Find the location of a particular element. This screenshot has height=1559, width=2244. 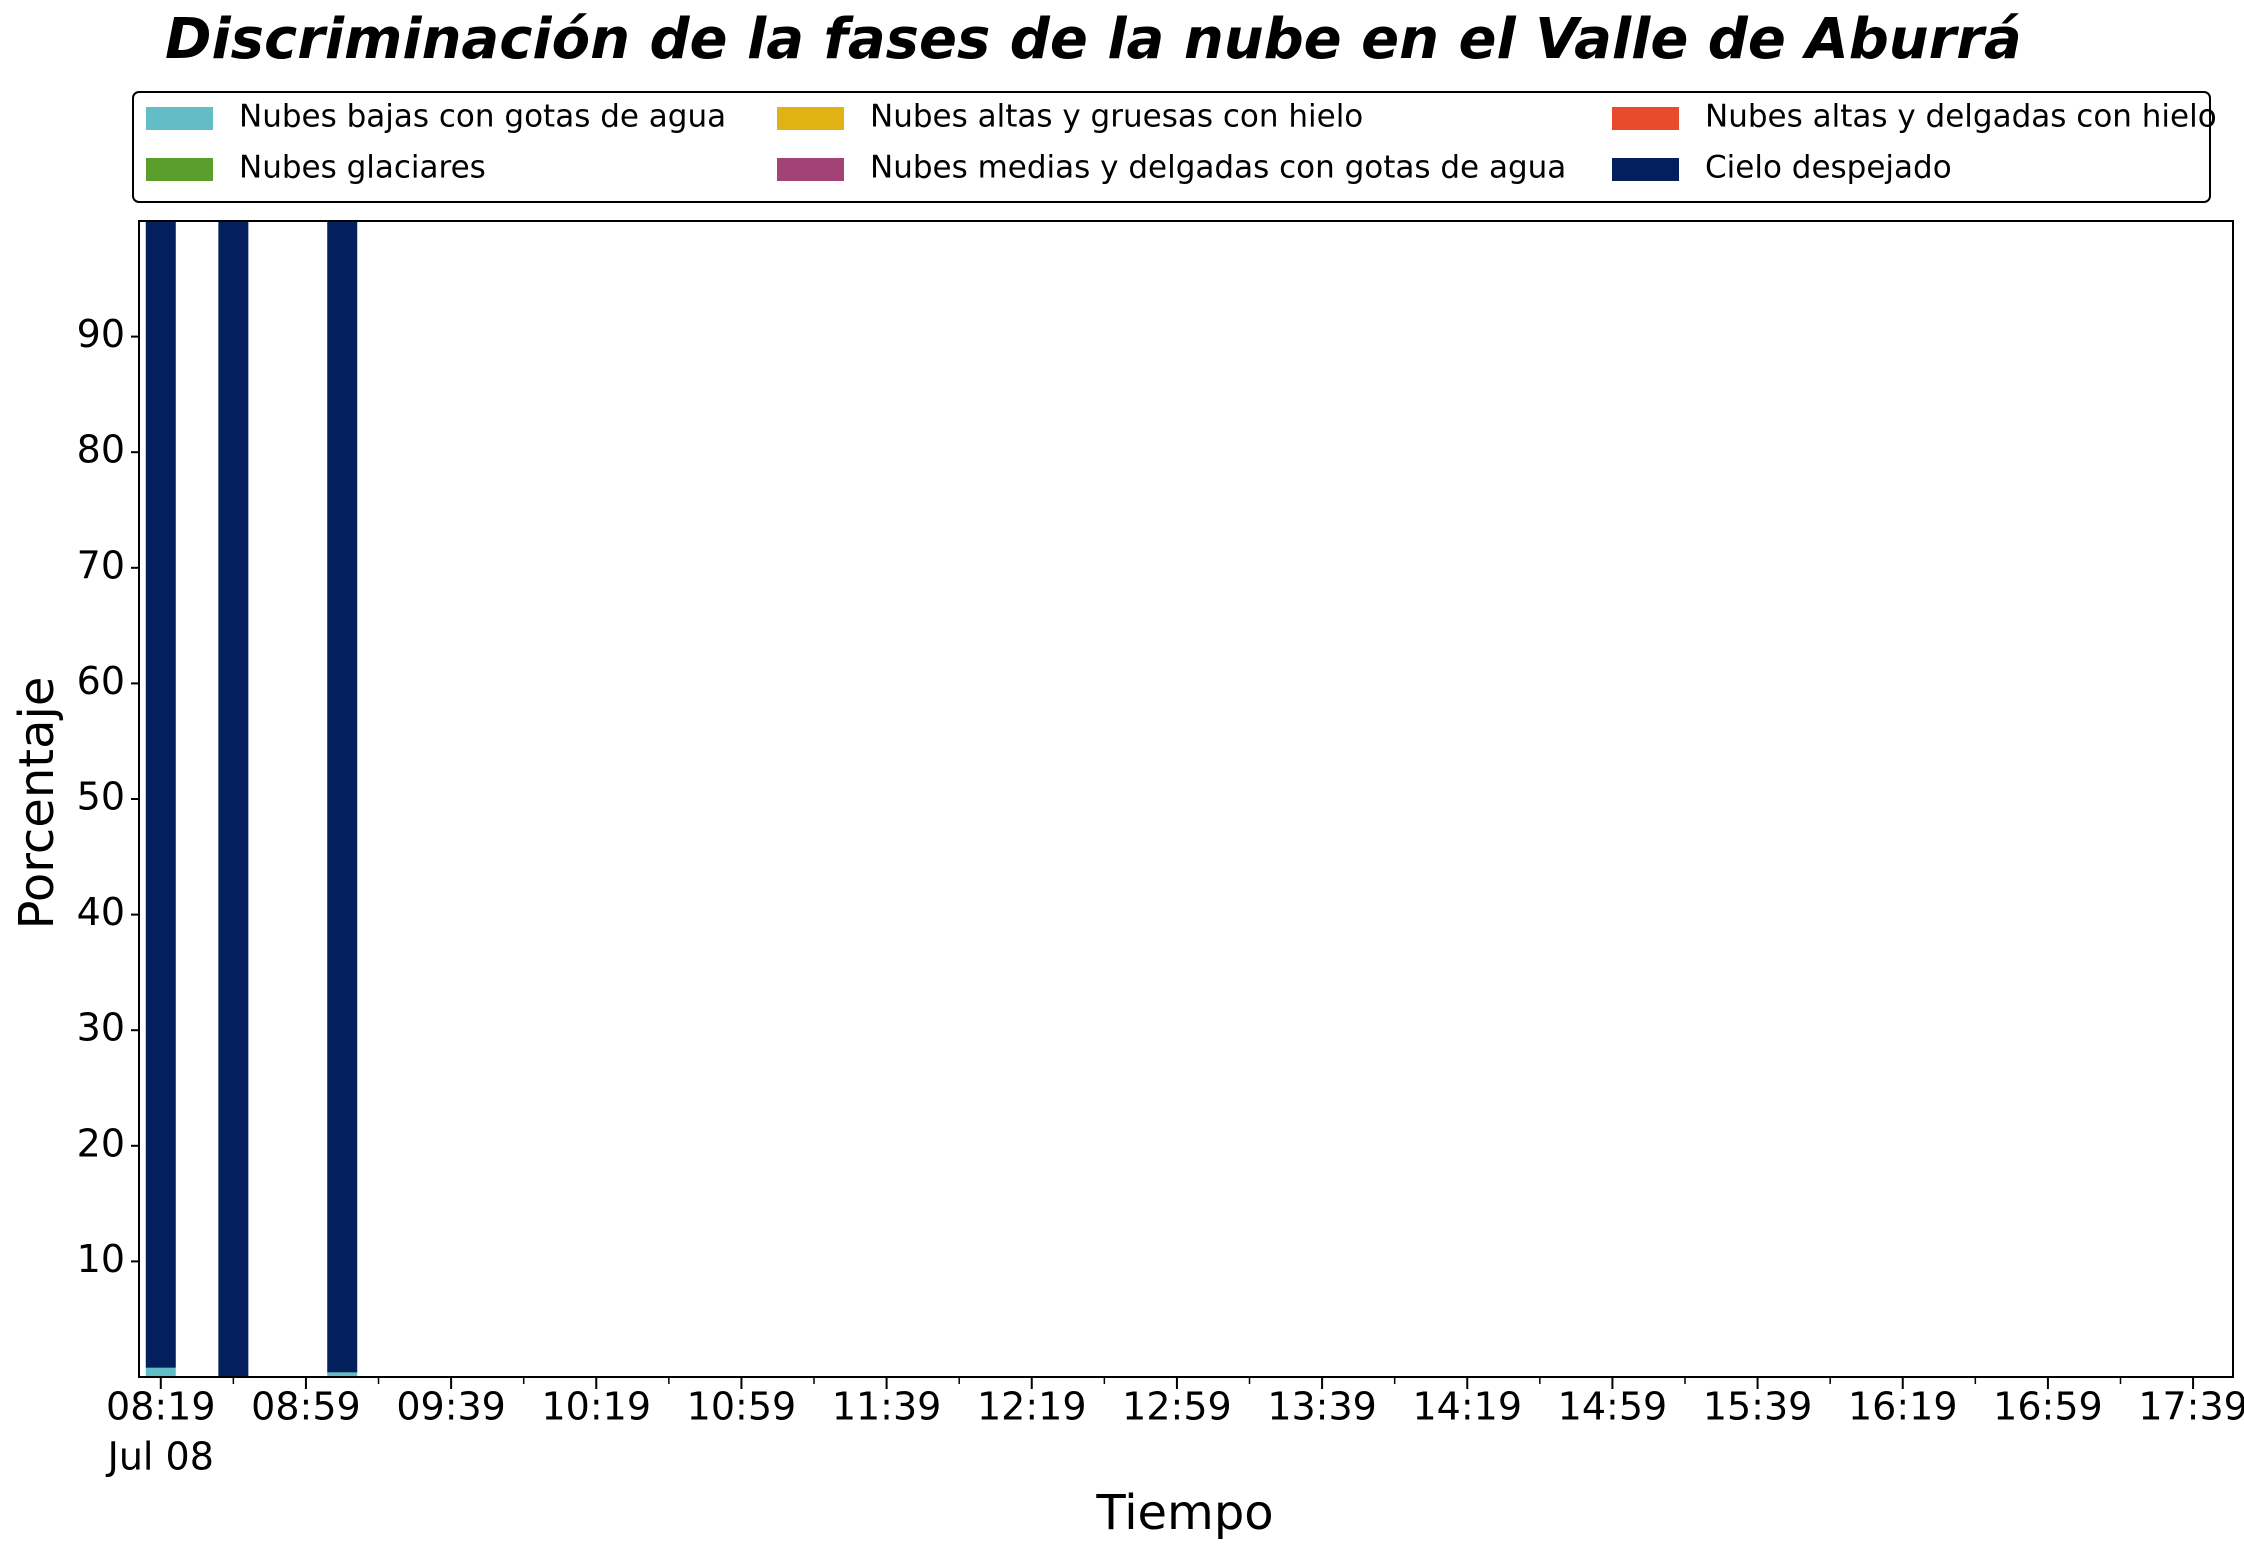

x-tick-label: 12:19 is located at coordinates (1032, 1407).